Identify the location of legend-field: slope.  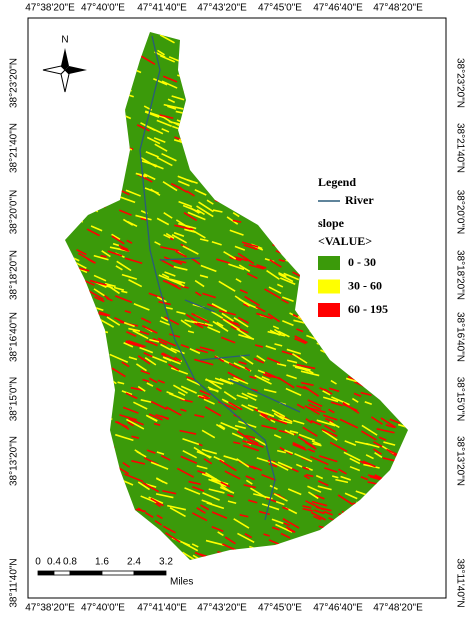
(331, 223).